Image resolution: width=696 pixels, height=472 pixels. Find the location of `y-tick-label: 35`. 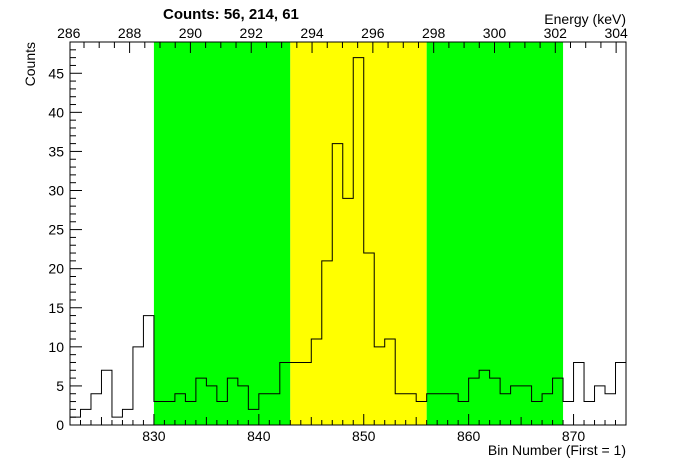

y-tick-label: 35 is located at coordinates (56, 151).